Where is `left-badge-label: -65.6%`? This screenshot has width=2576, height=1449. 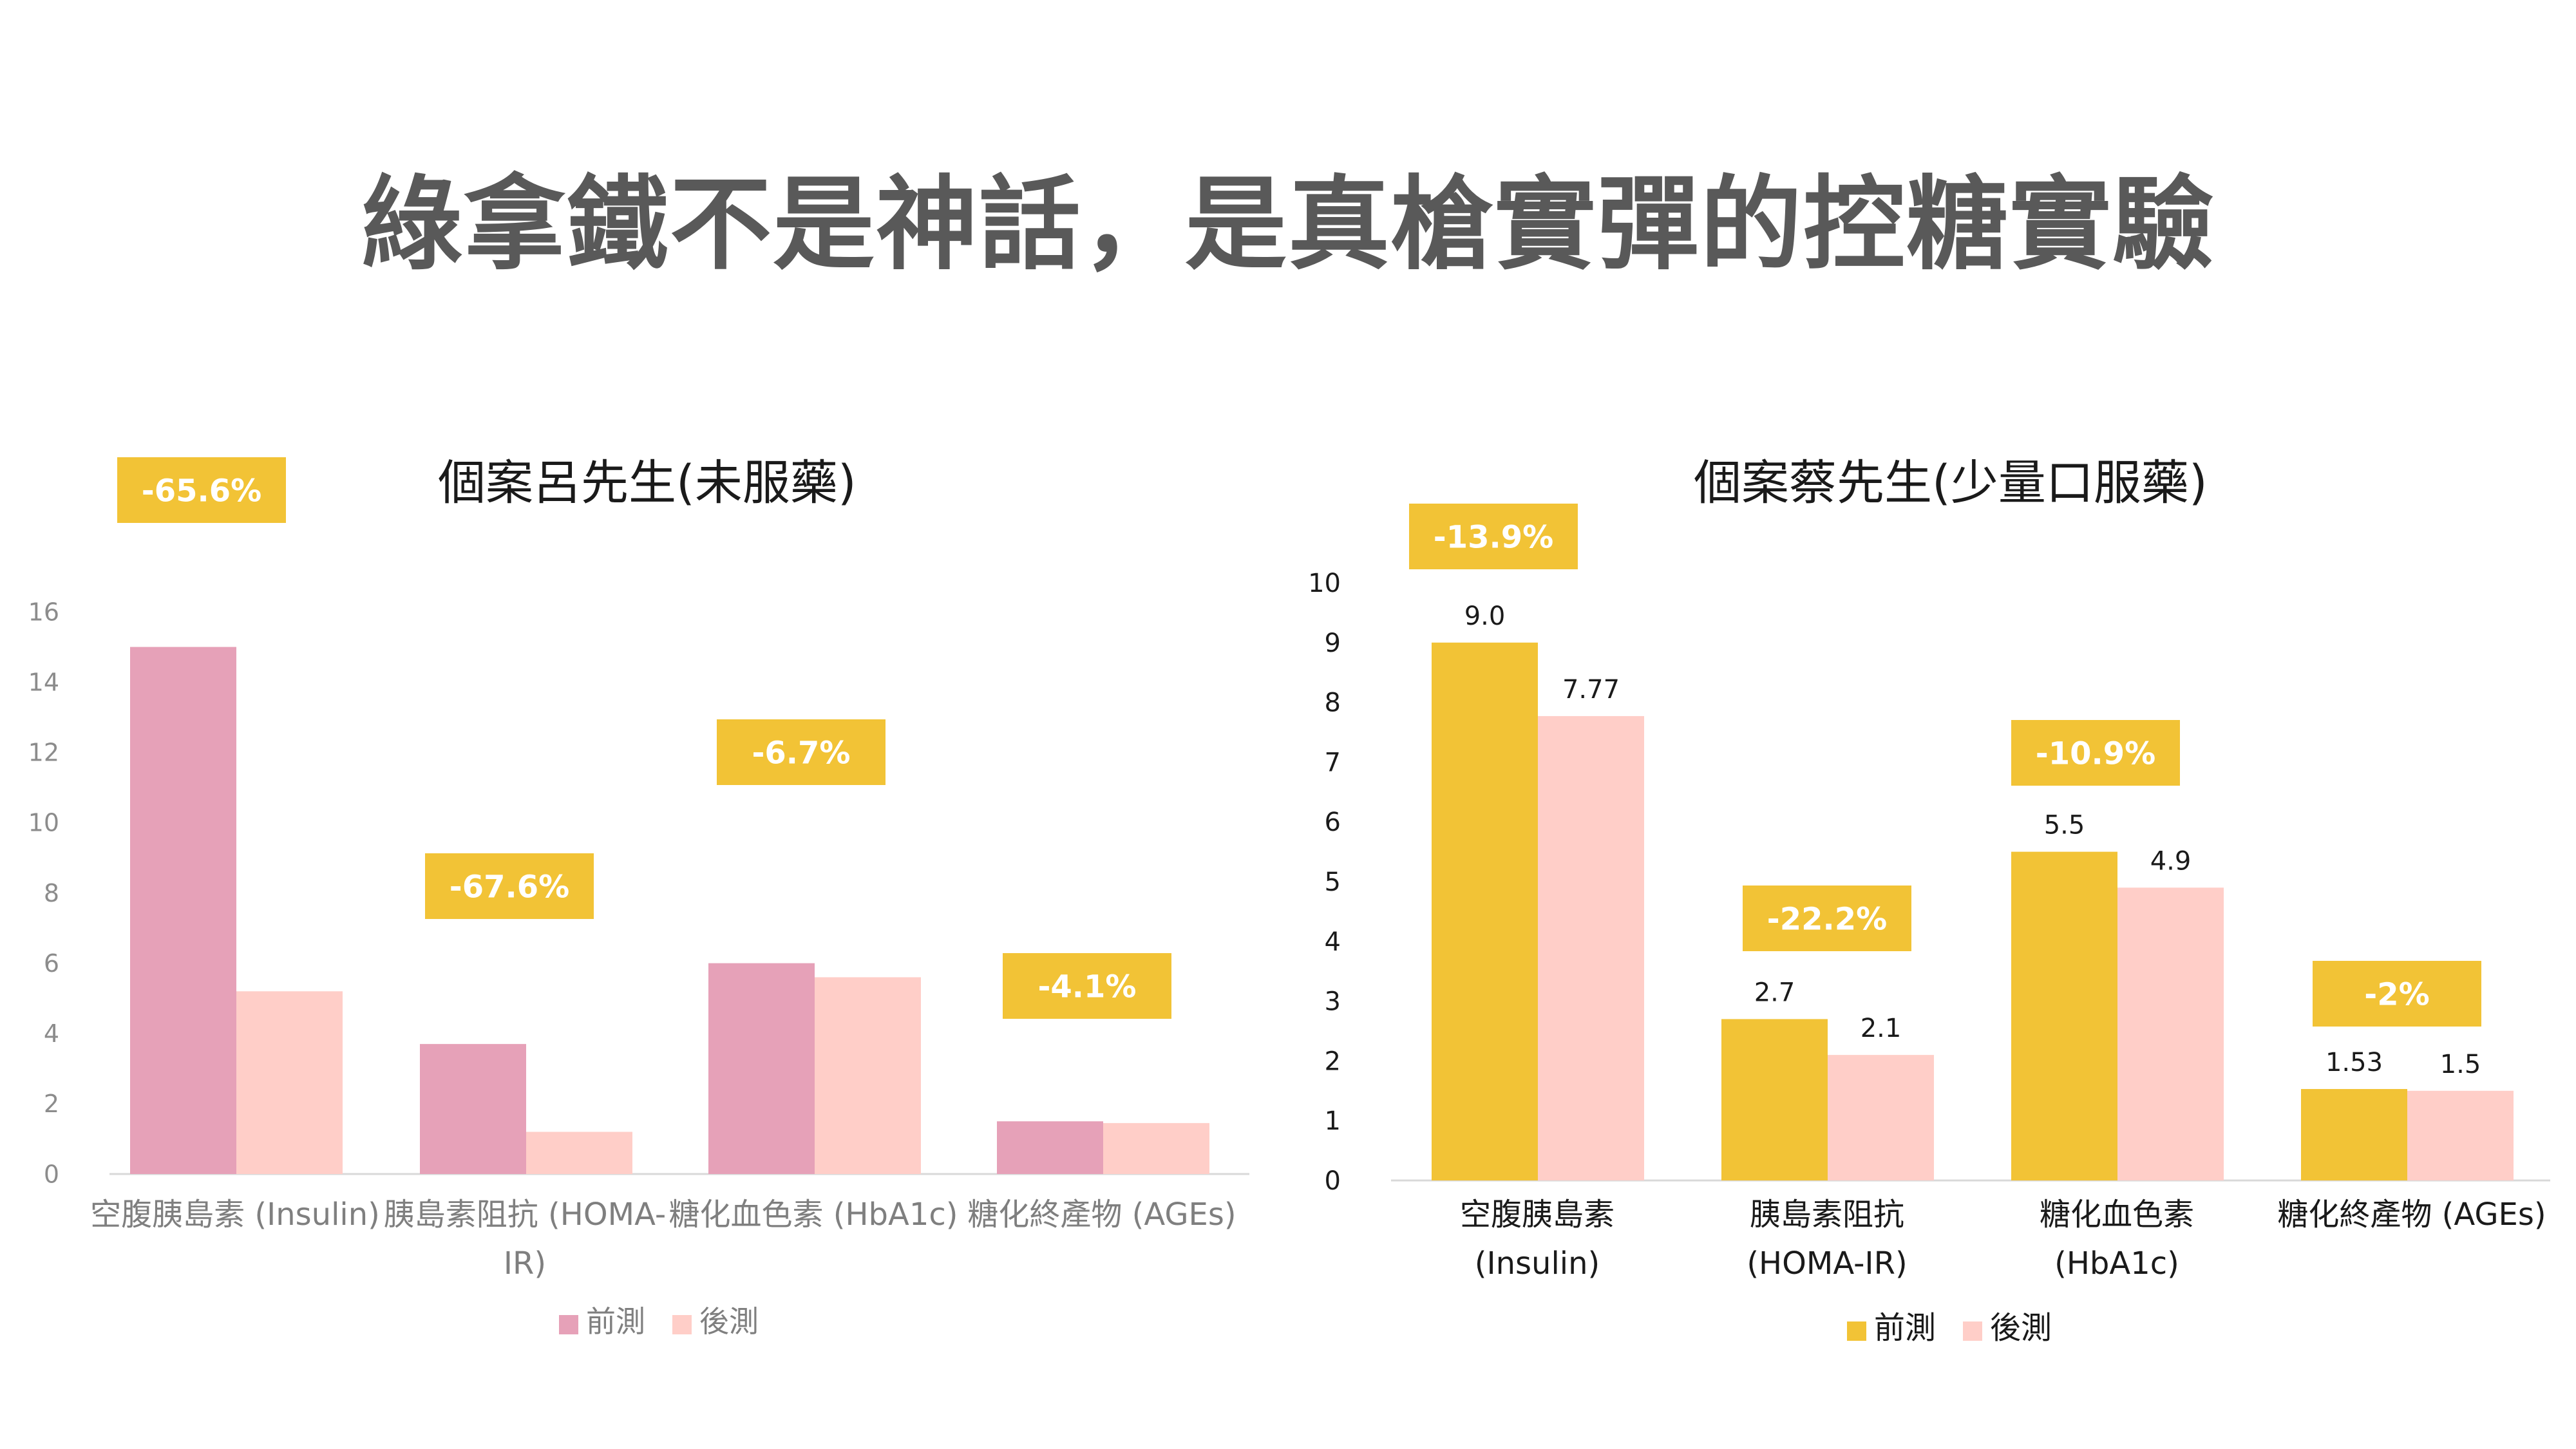
left-badge-label: -65.6% is located at coordinates (201, 491).